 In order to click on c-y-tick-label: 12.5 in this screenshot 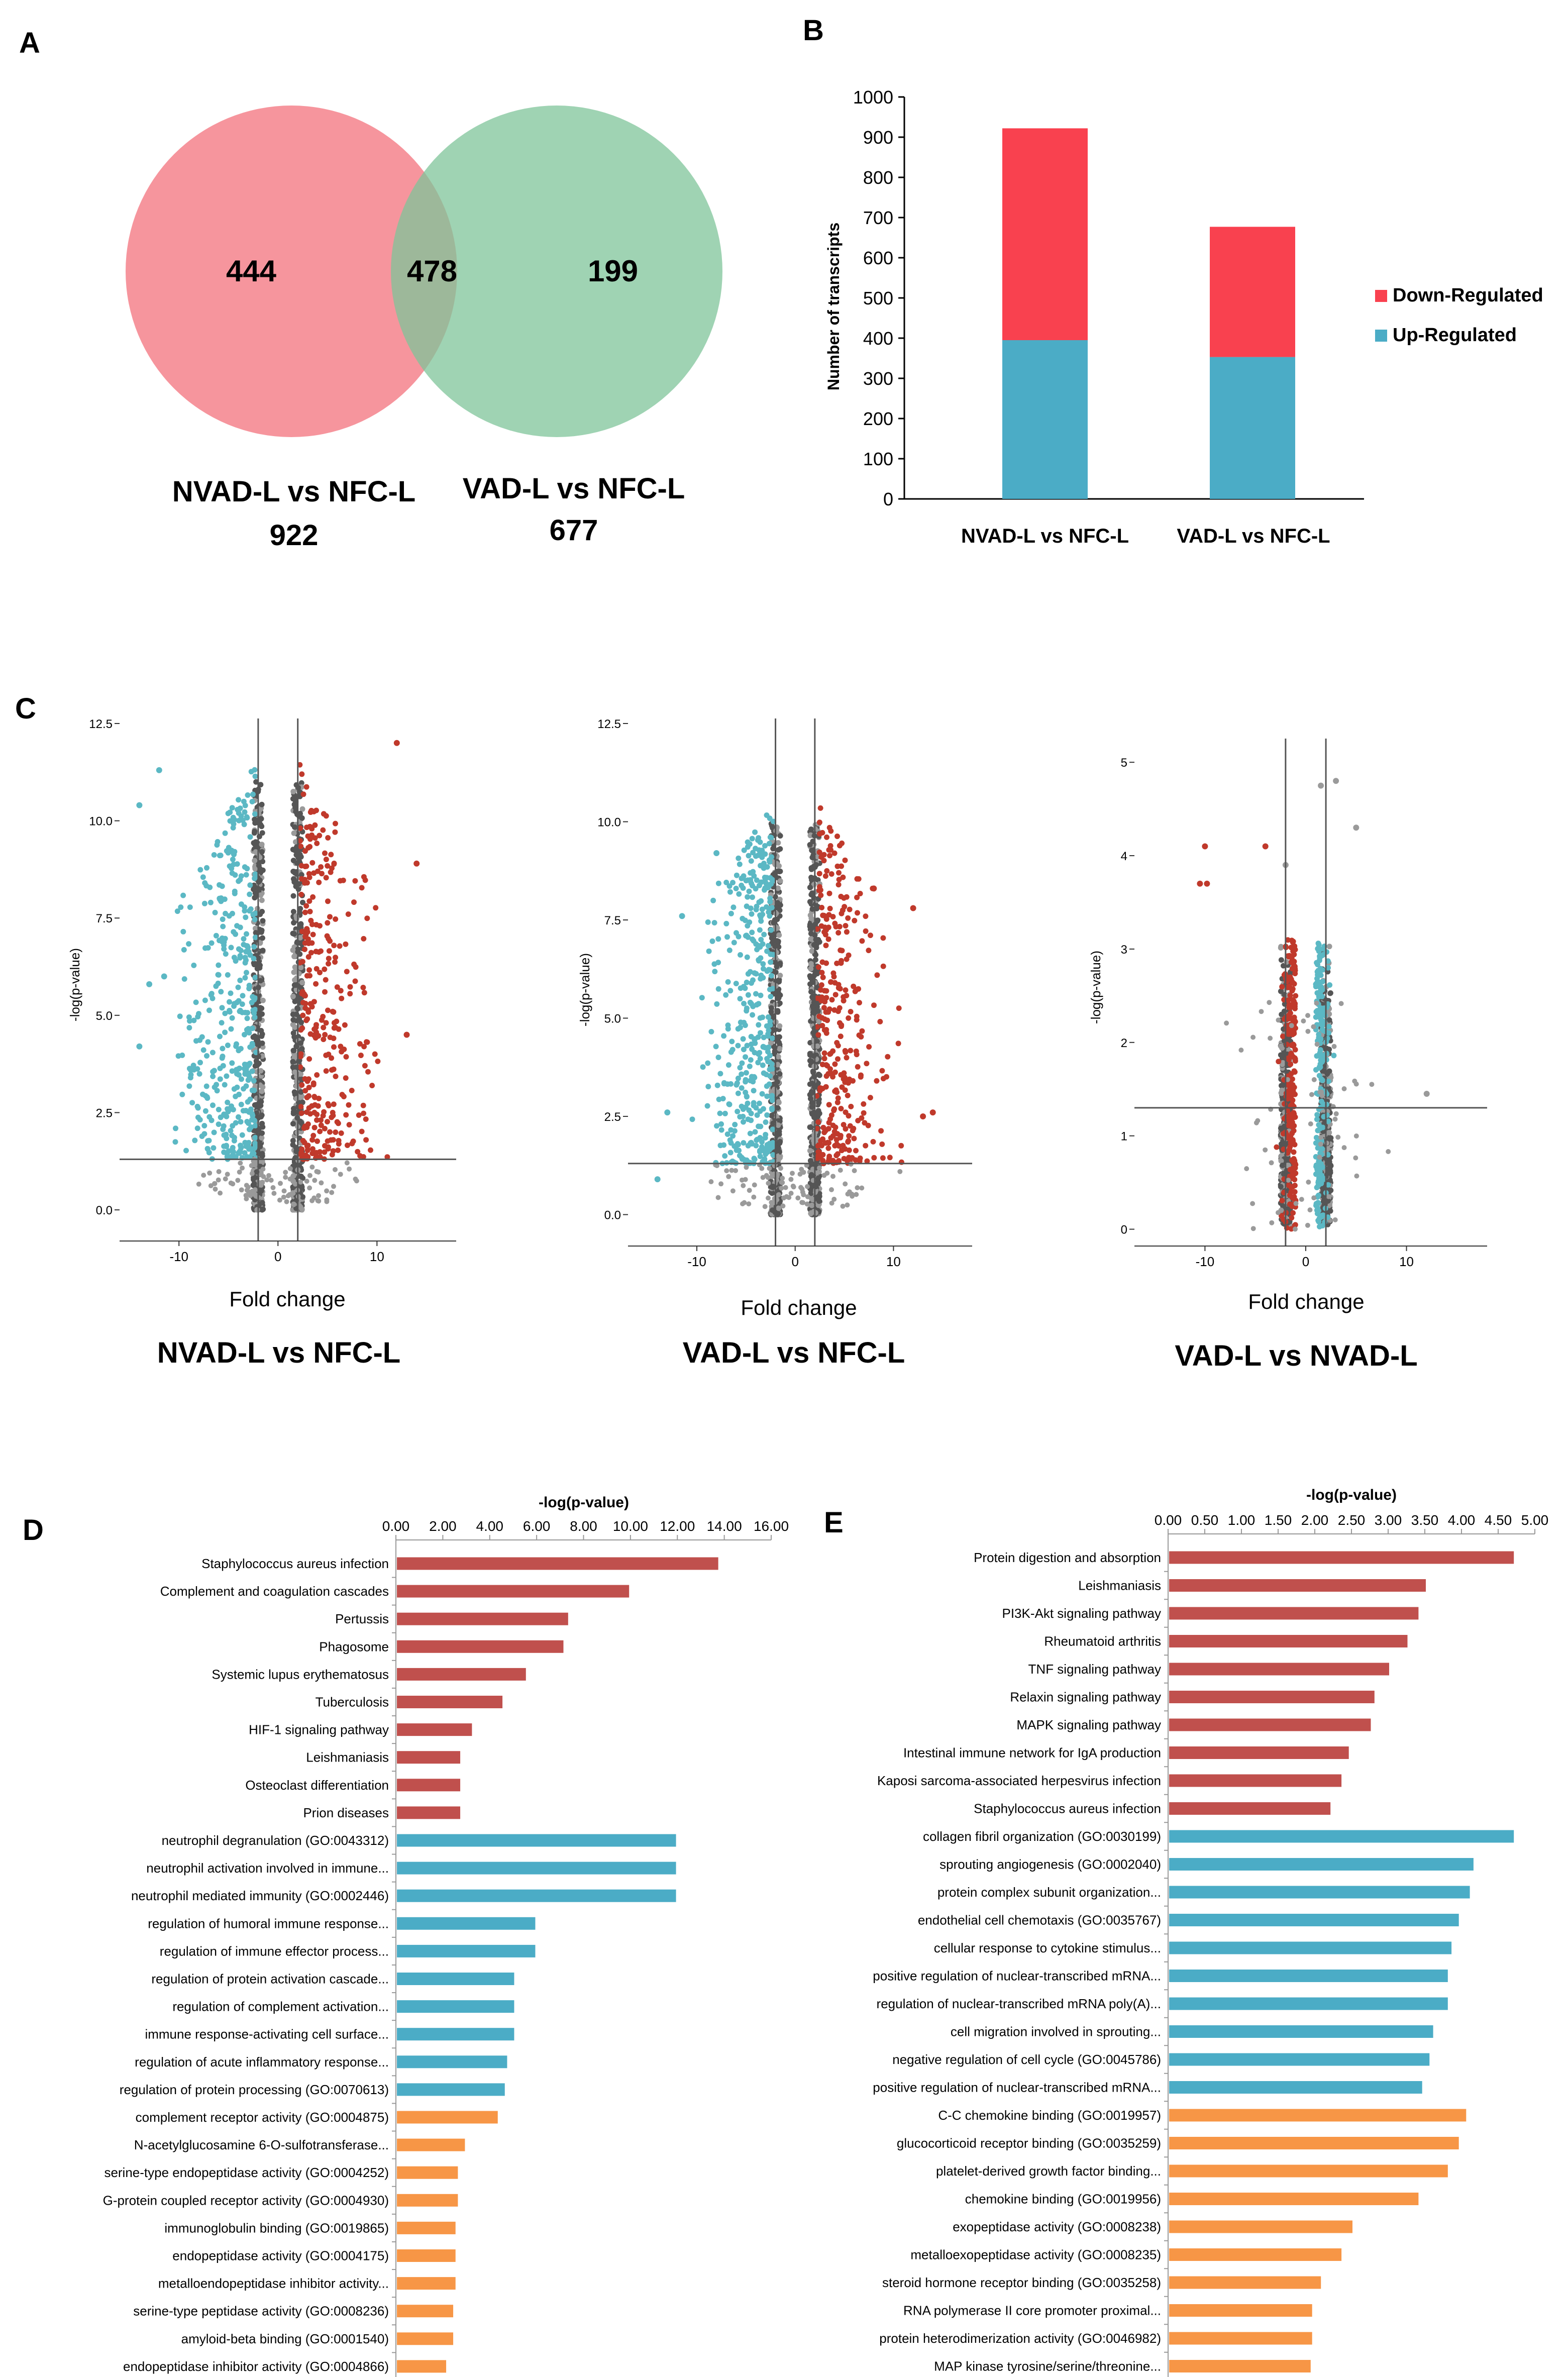, I will do `click(101, 724)`.